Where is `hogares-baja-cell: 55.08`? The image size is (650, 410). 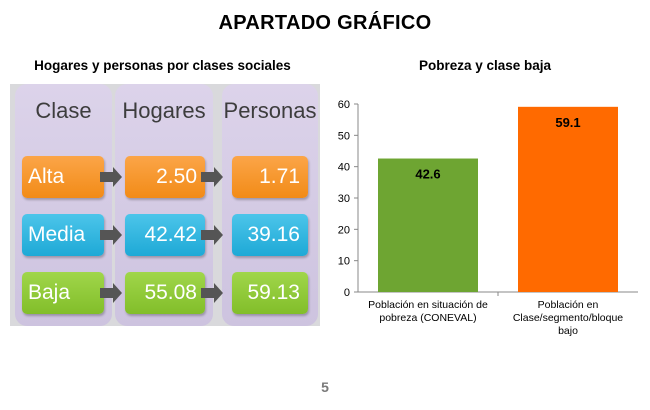
hogares-baja-cell: 55.08 is located at coordinates (165, 293).